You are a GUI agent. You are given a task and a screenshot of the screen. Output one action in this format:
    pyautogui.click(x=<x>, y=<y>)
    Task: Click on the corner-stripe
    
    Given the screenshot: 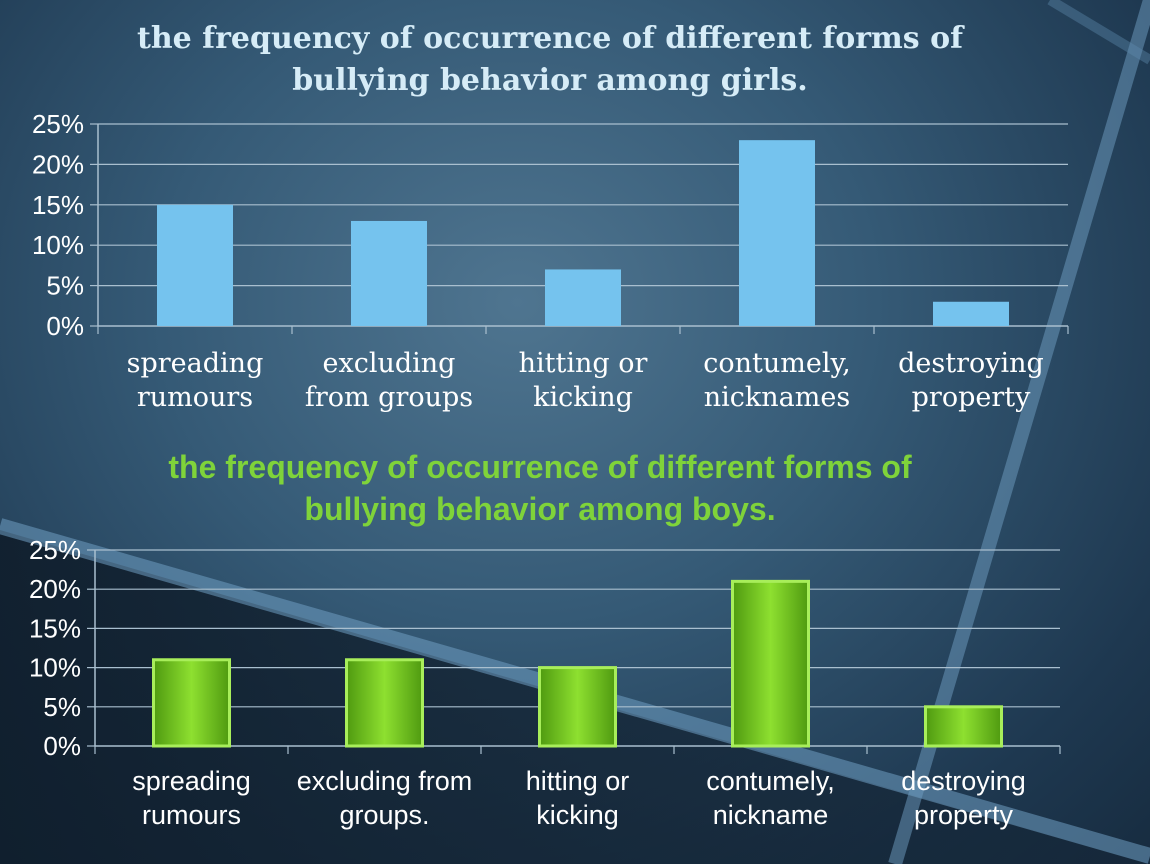 What is the action you would take?
    pyautogui.click(x=1098, y=32)
    